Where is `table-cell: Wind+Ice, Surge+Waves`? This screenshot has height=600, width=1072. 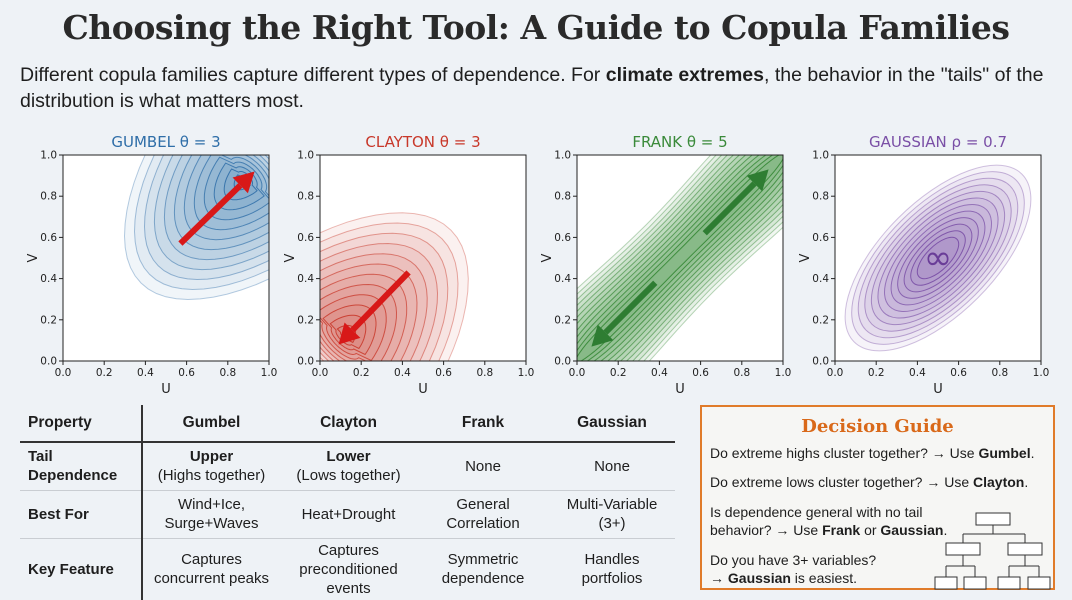 table-cell: Wind+Ice, Surge+Waves is located at coordinates (211, 514).